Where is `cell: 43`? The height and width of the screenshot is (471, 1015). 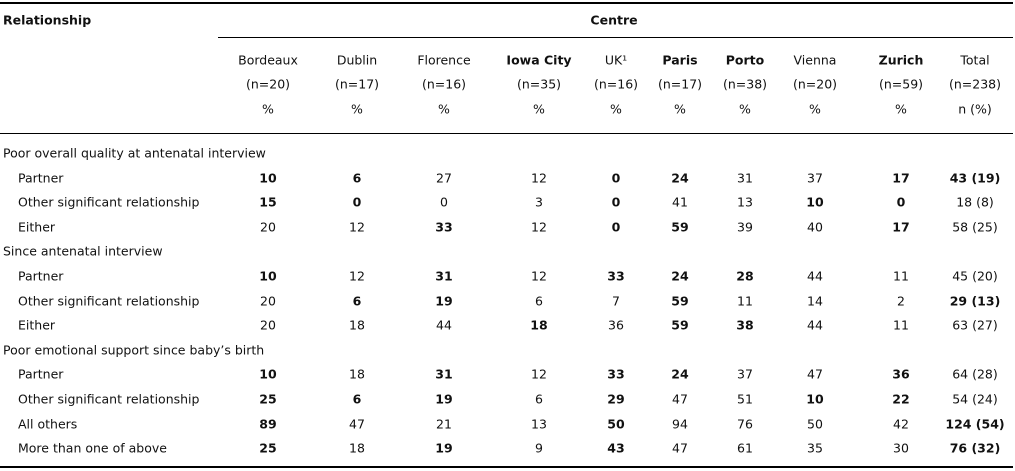
cell: 43 is located at coordinates (616, 448).